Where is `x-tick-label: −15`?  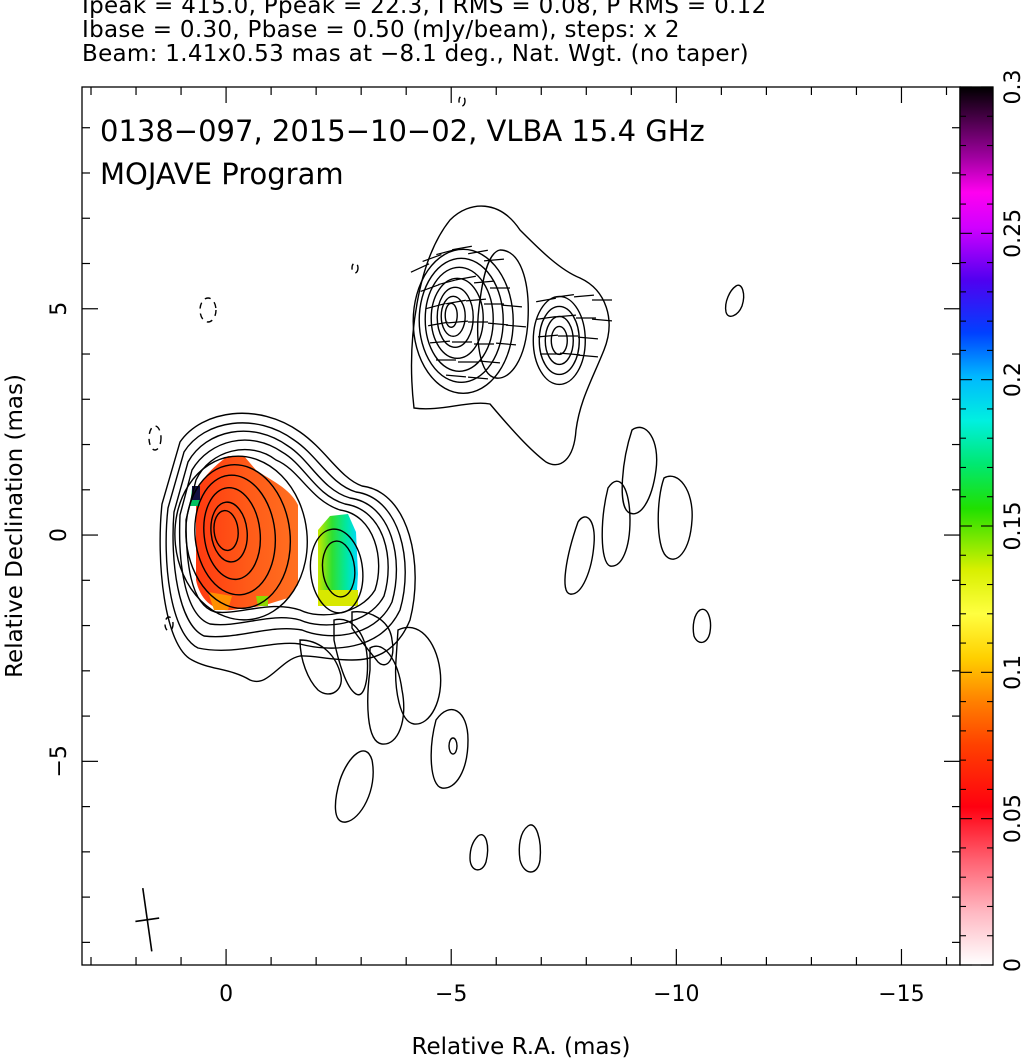 x-tick-label: −15 is located at coordinates (901, 994).